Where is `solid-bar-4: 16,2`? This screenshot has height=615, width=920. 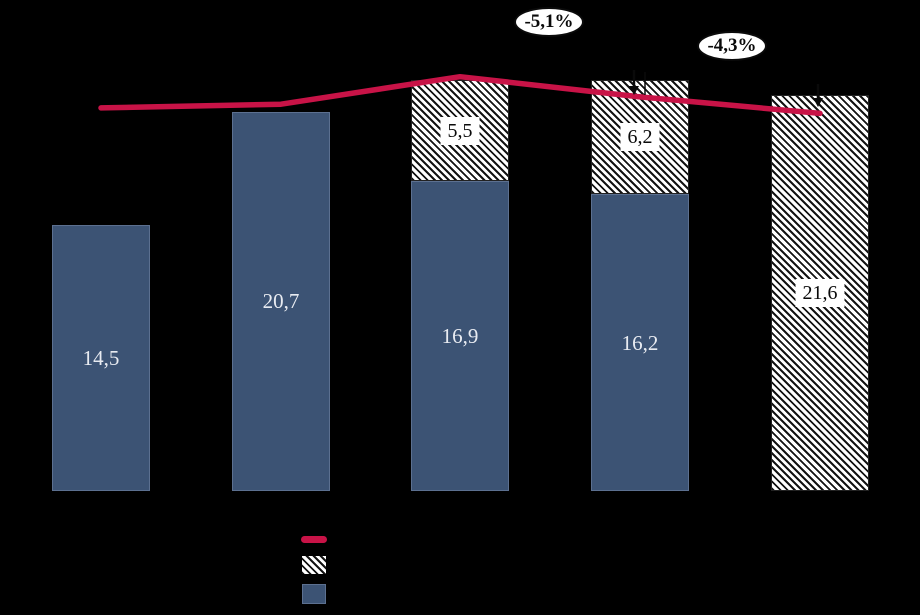
solid-bar-4: 16,2 is located at coordinates (640, 342).